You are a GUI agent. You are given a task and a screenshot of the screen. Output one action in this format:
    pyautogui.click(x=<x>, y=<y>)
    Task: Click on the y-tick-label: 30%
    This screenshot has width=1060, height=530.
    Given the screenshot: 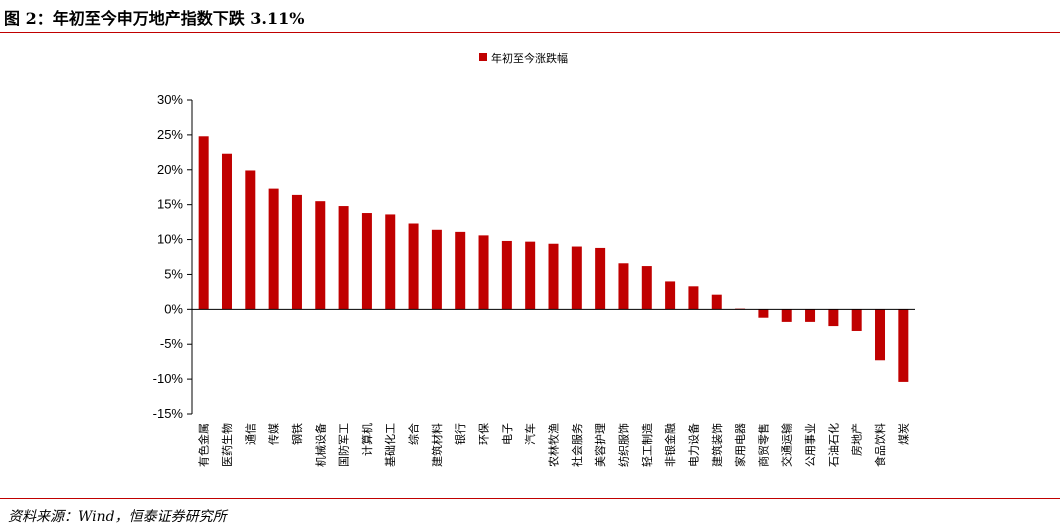 What is the action you would take?
    pyautogui.click(x=170, y=99)
    